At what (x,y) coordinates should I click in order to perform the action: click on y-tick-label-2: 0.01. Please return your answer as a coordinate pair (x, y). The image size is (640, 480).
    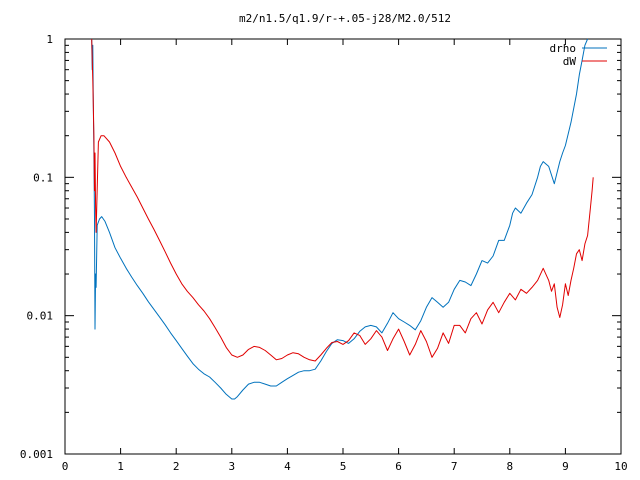
    Looking at the image, I should click on (40, 316).